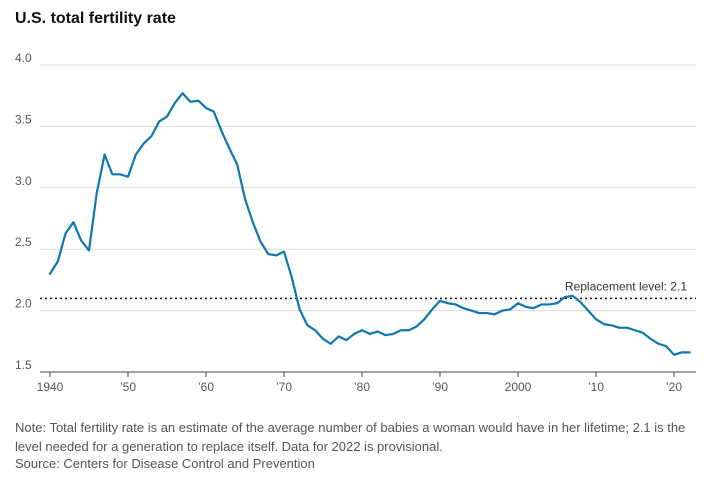 The height and width of the screenshot is (482, 704). Describe the element at coordinates (596, 387) in the screenshot. I see `x-tick-label: ’10` at that location.